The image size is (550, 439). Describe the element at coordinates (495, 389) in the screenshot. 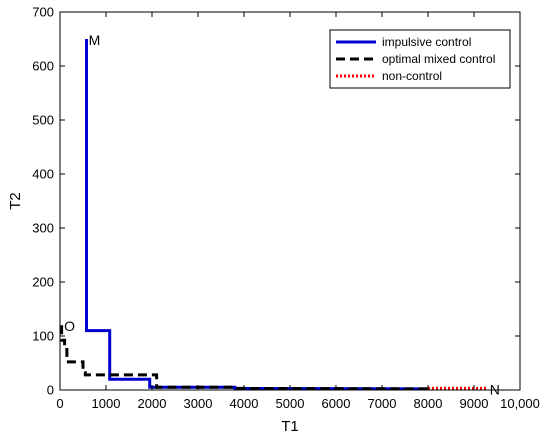

I see `annotation-n: N` at that location.